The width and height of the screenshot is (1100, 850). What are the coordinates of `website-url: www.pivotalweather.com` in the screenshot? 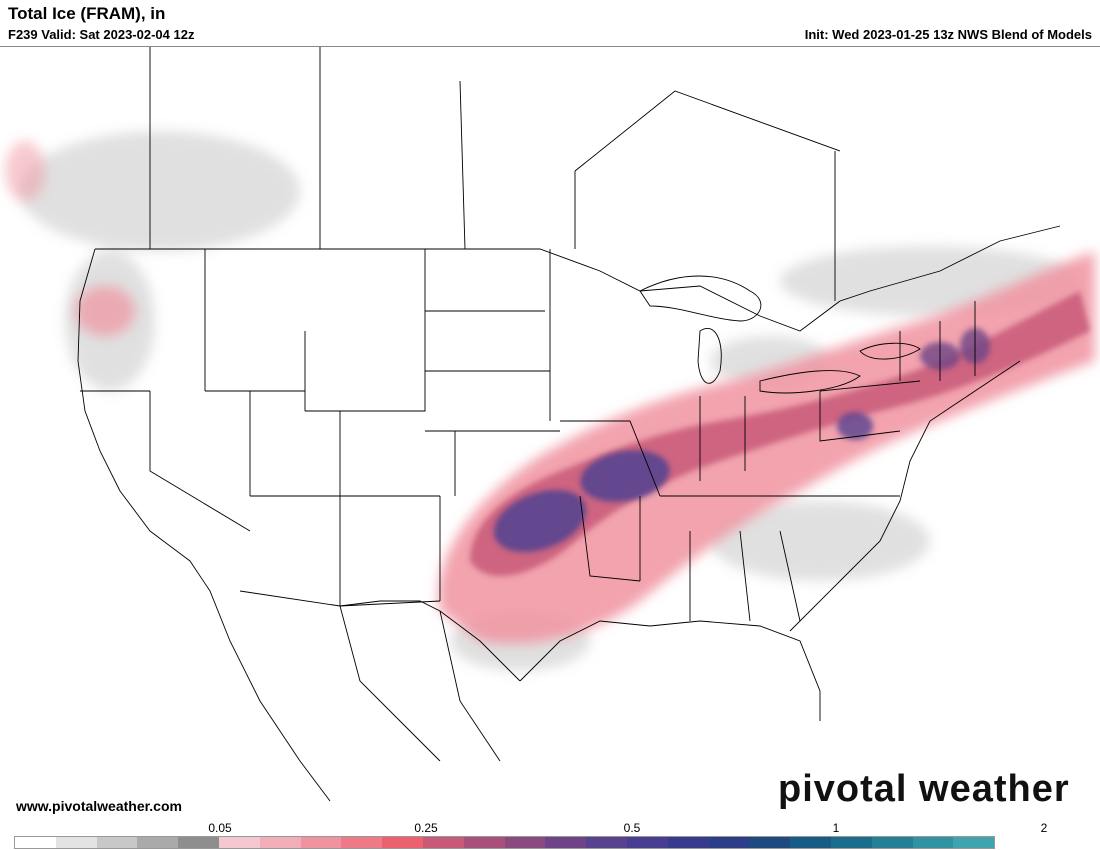 It's located at (99, 806).